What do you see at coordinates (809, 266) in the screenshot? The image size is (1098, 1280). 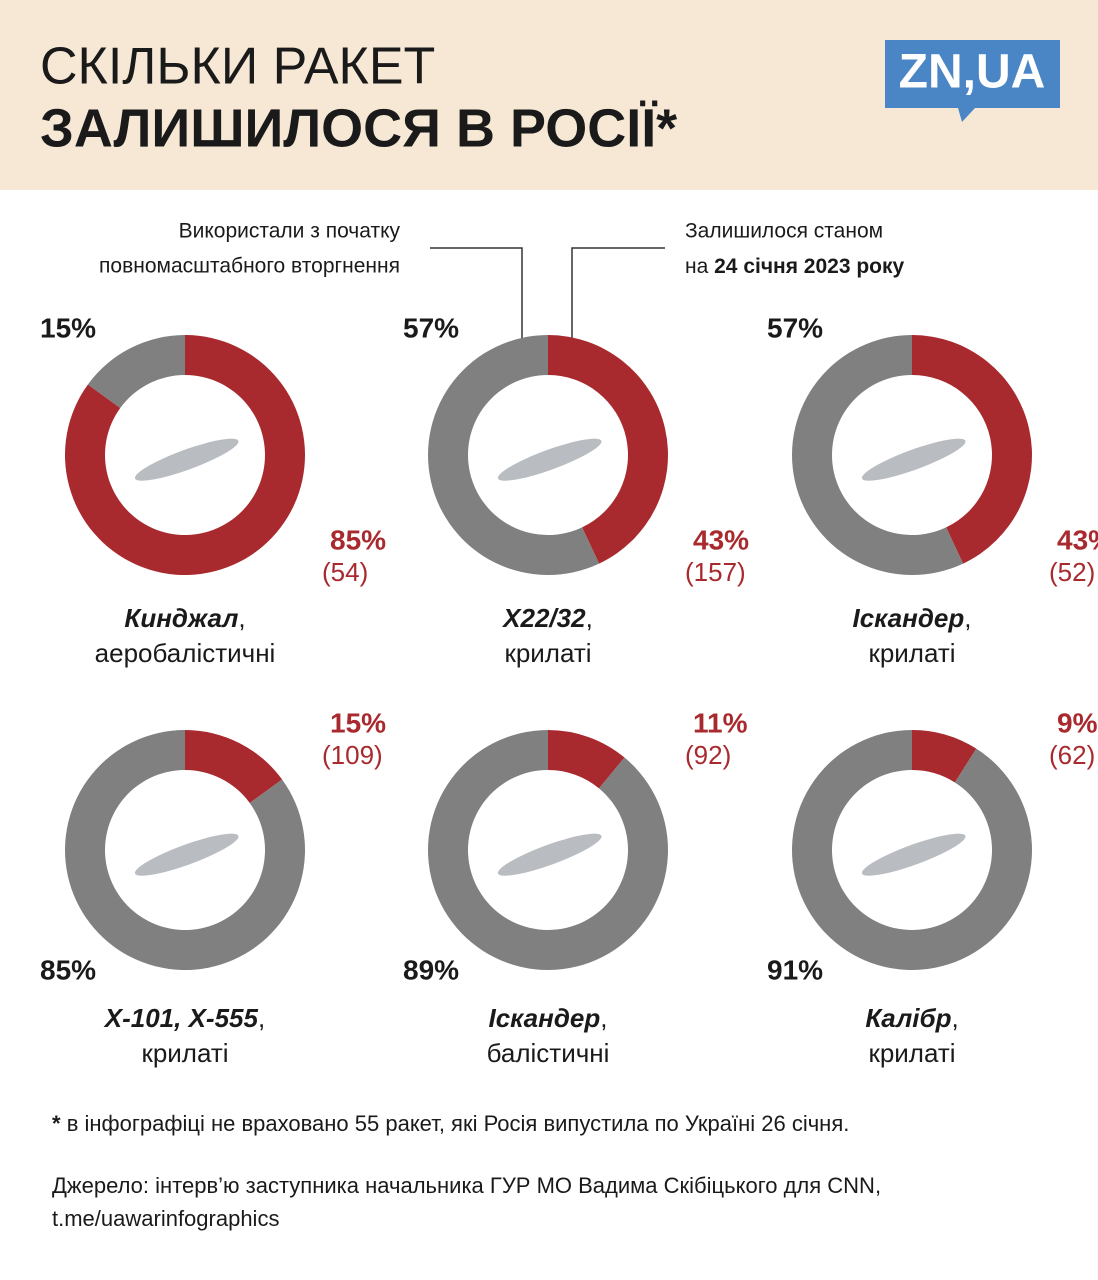 I see `legend-date: 24 січня 2023 року` at bounding box center [809, 266].